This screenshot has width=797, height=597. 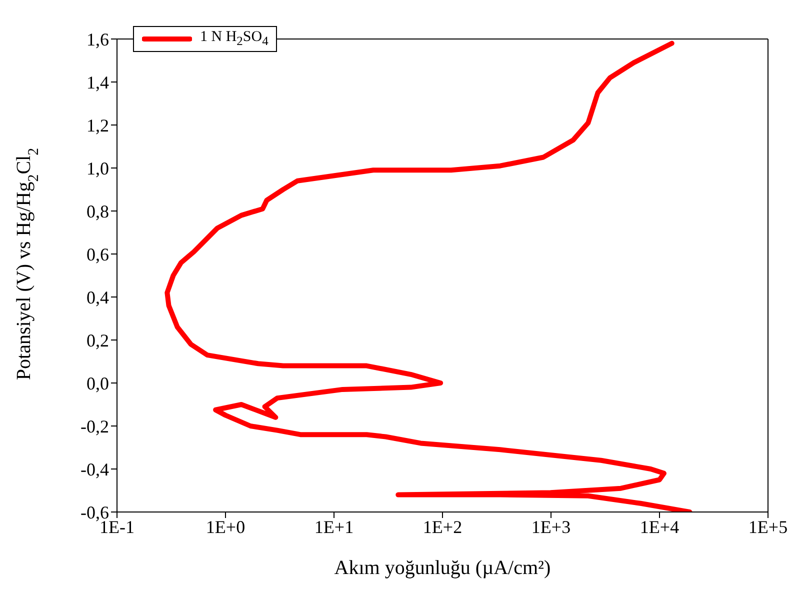 What do you see at coordinates (226, 526) in the screenshot?
I see `x-tick-label: 1E+0` at bounding box center [226, 526].